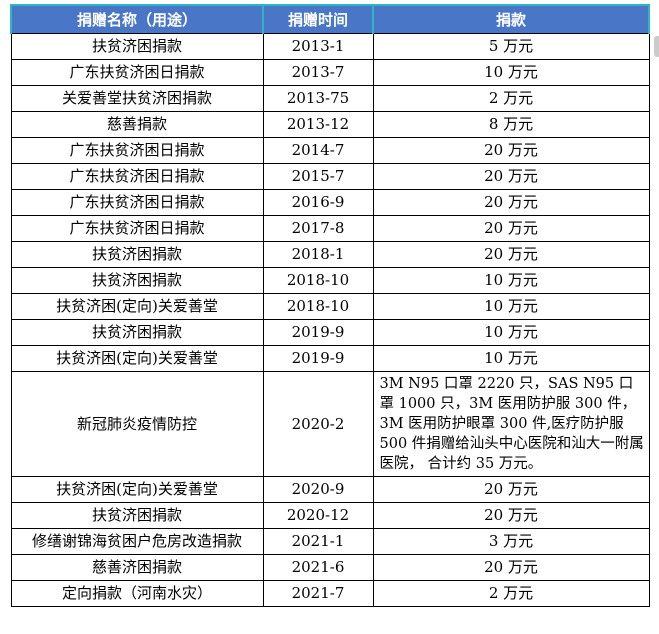 The height and width of the screenshot is (634, 659). What do you see at coordinates (318, 72) in the screenshot?
I see `cell-date: 2013-7` at bounding box center [318, 72].